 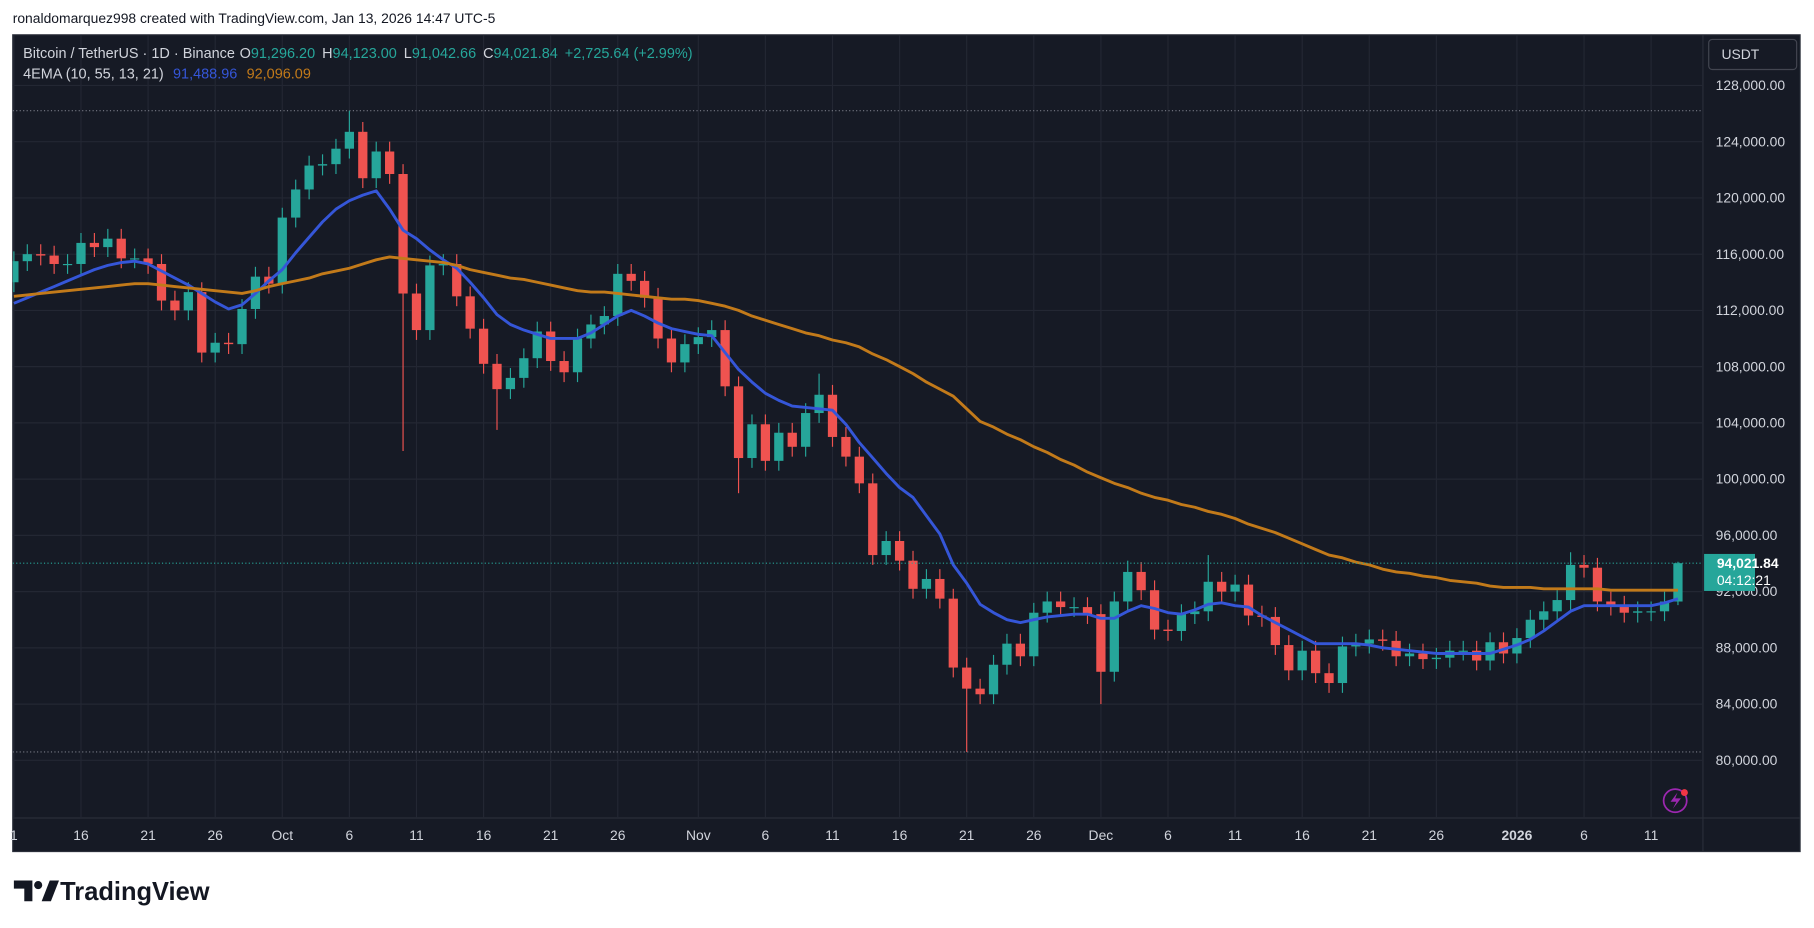 What do you see at coordinates (81, 835) in the screenshot?
I see `x-tick-label: 16` at bounding box center [81, 835].